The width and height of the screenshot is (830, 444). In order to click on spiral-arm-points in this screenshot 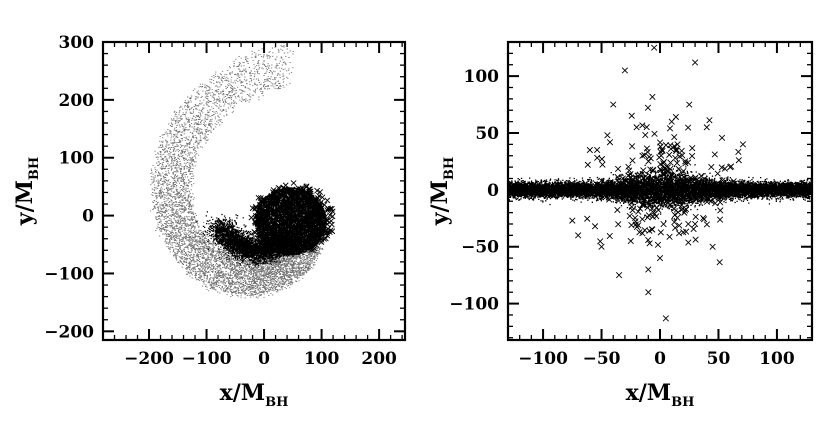, I will do `click(238, 172)`.